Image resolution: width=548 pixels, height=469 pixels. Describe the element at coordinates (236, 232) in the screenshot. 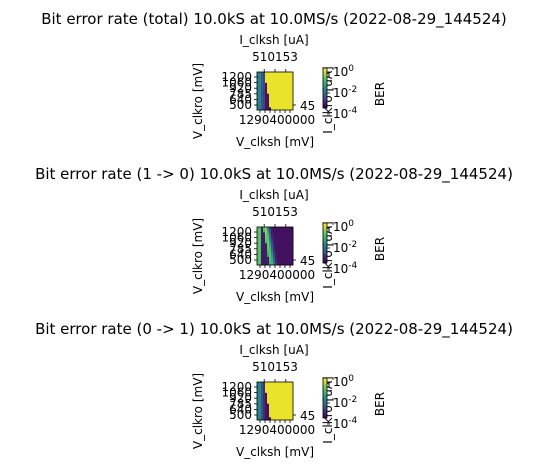

I see `y-tick-label: 1200` at that location.